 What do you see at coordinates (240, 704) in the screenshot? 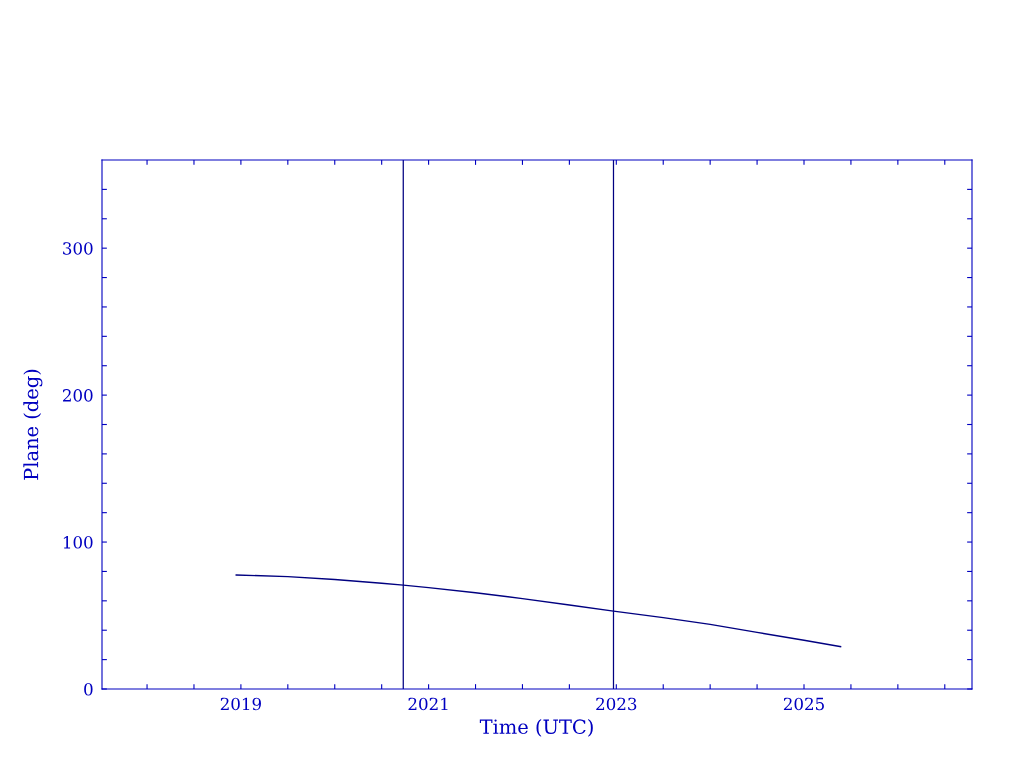
I see `x-tick-label: 2019` at bounding box center [240, 704].